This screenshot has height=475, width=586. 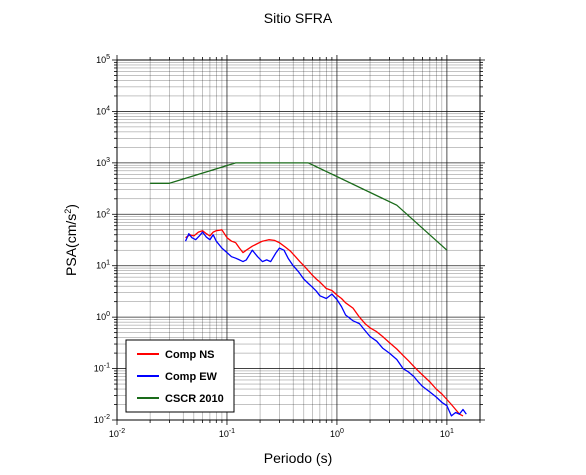 What do you see at coordinates (227, 433) in the screenshot?
I see `x-tick-label: 10⁻¹` at bounding box center [227, 433].